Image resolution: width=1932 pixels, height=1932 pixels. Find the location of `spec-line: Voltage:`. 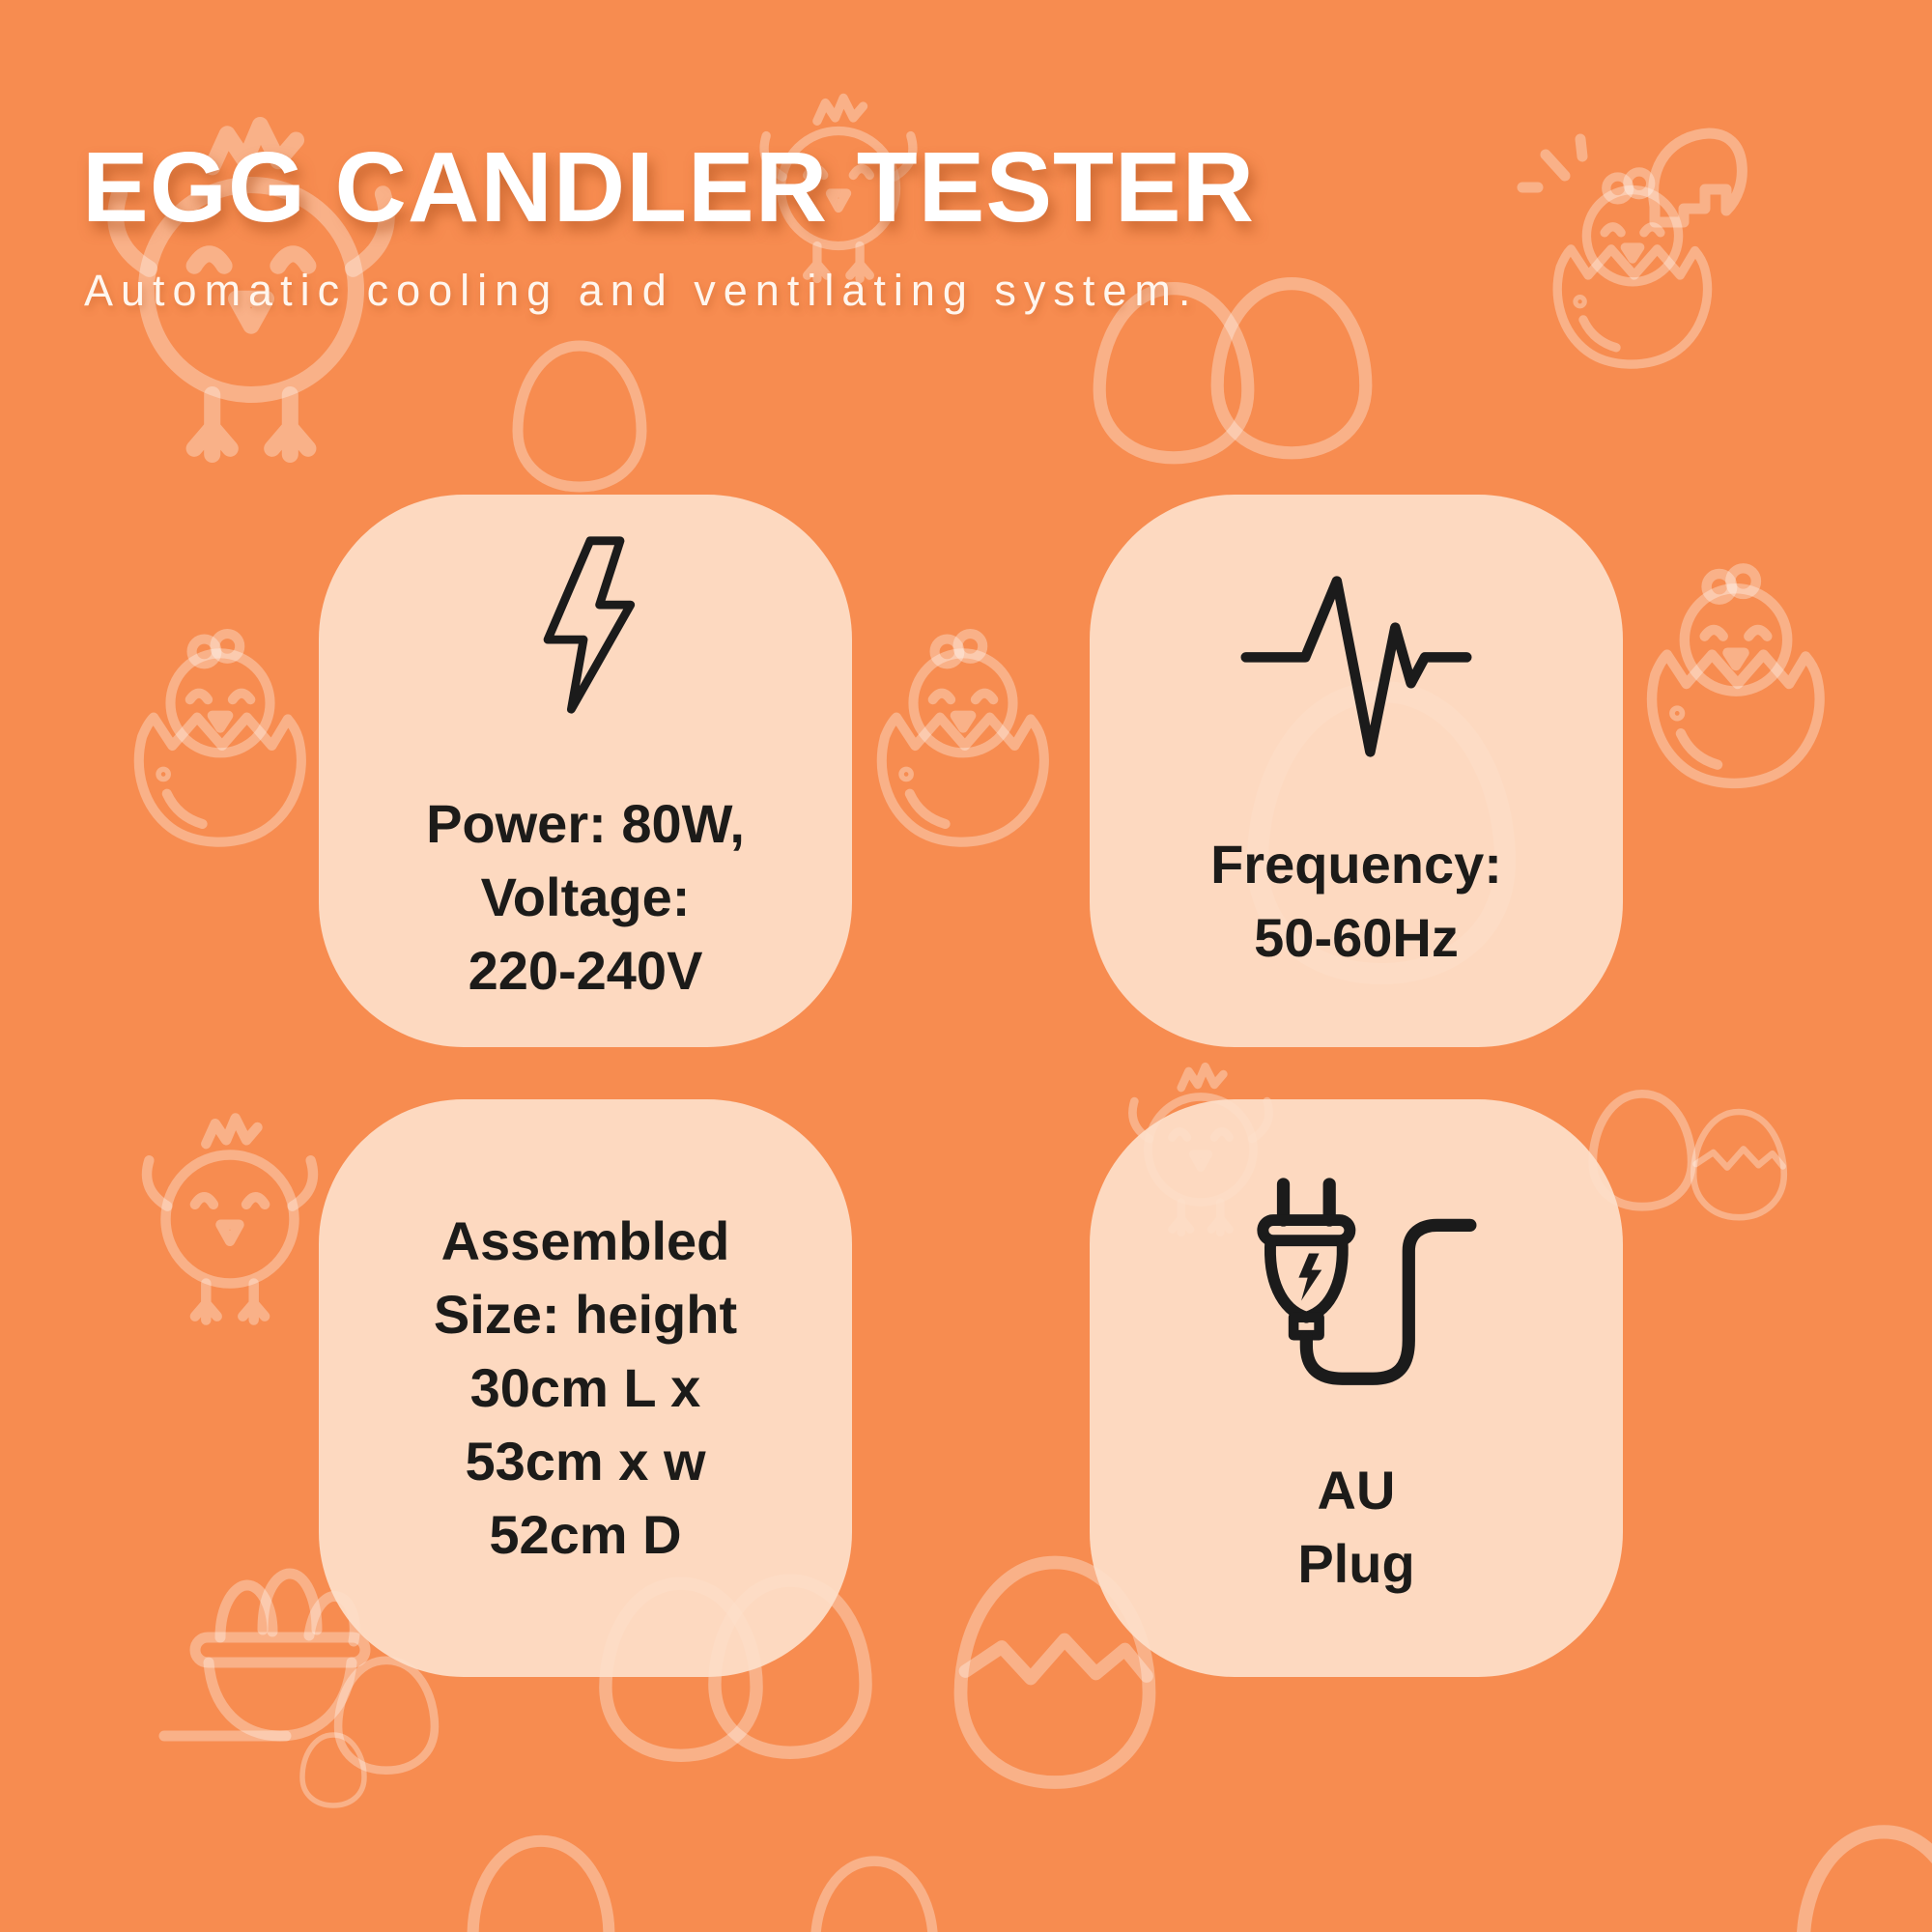

spec-line: Voltage: is located at coordinates (585, 897).